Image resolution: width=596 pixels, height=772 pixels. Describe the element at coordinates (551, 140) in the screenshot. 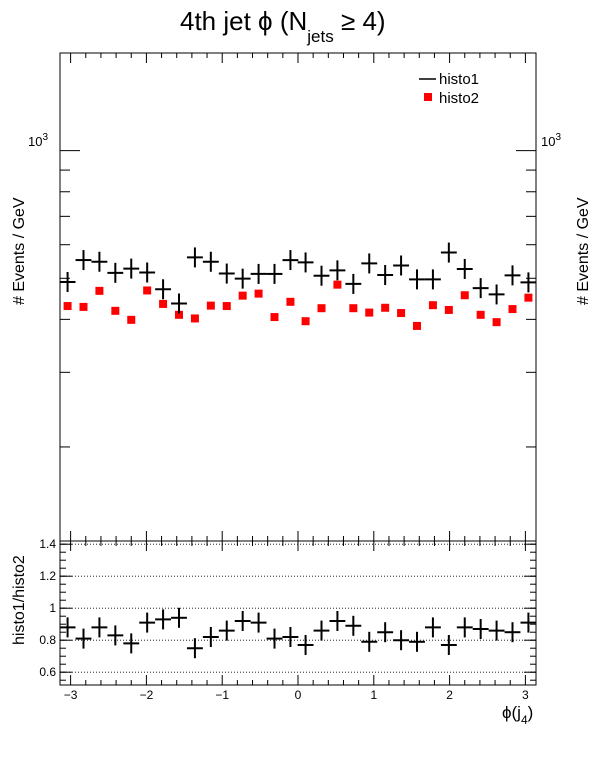

I see `y-tick-label-right: 103` at that location.